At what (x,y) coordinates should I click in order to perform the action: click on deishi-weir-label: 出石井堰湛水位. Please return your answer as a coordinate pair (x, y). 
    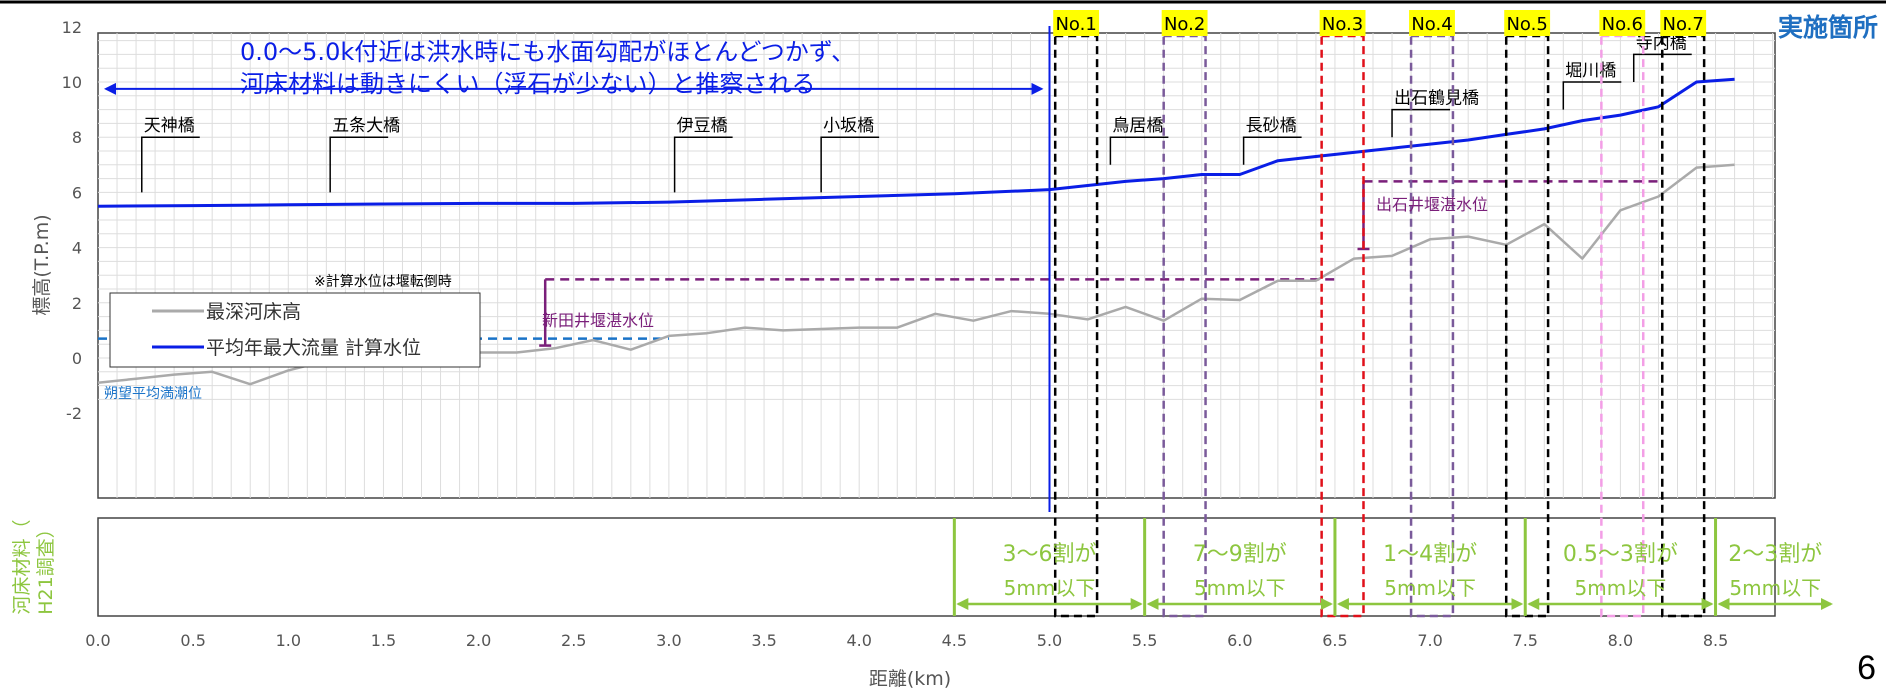
    Looking at the image, I should click on (1432, 204).